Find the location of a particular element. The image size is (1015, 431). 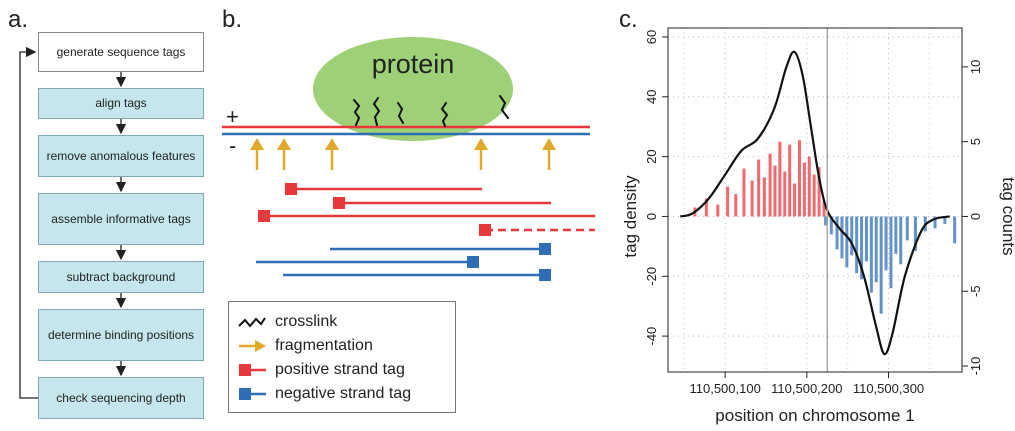

crosslink-icon is located at coordinates (252, 322).